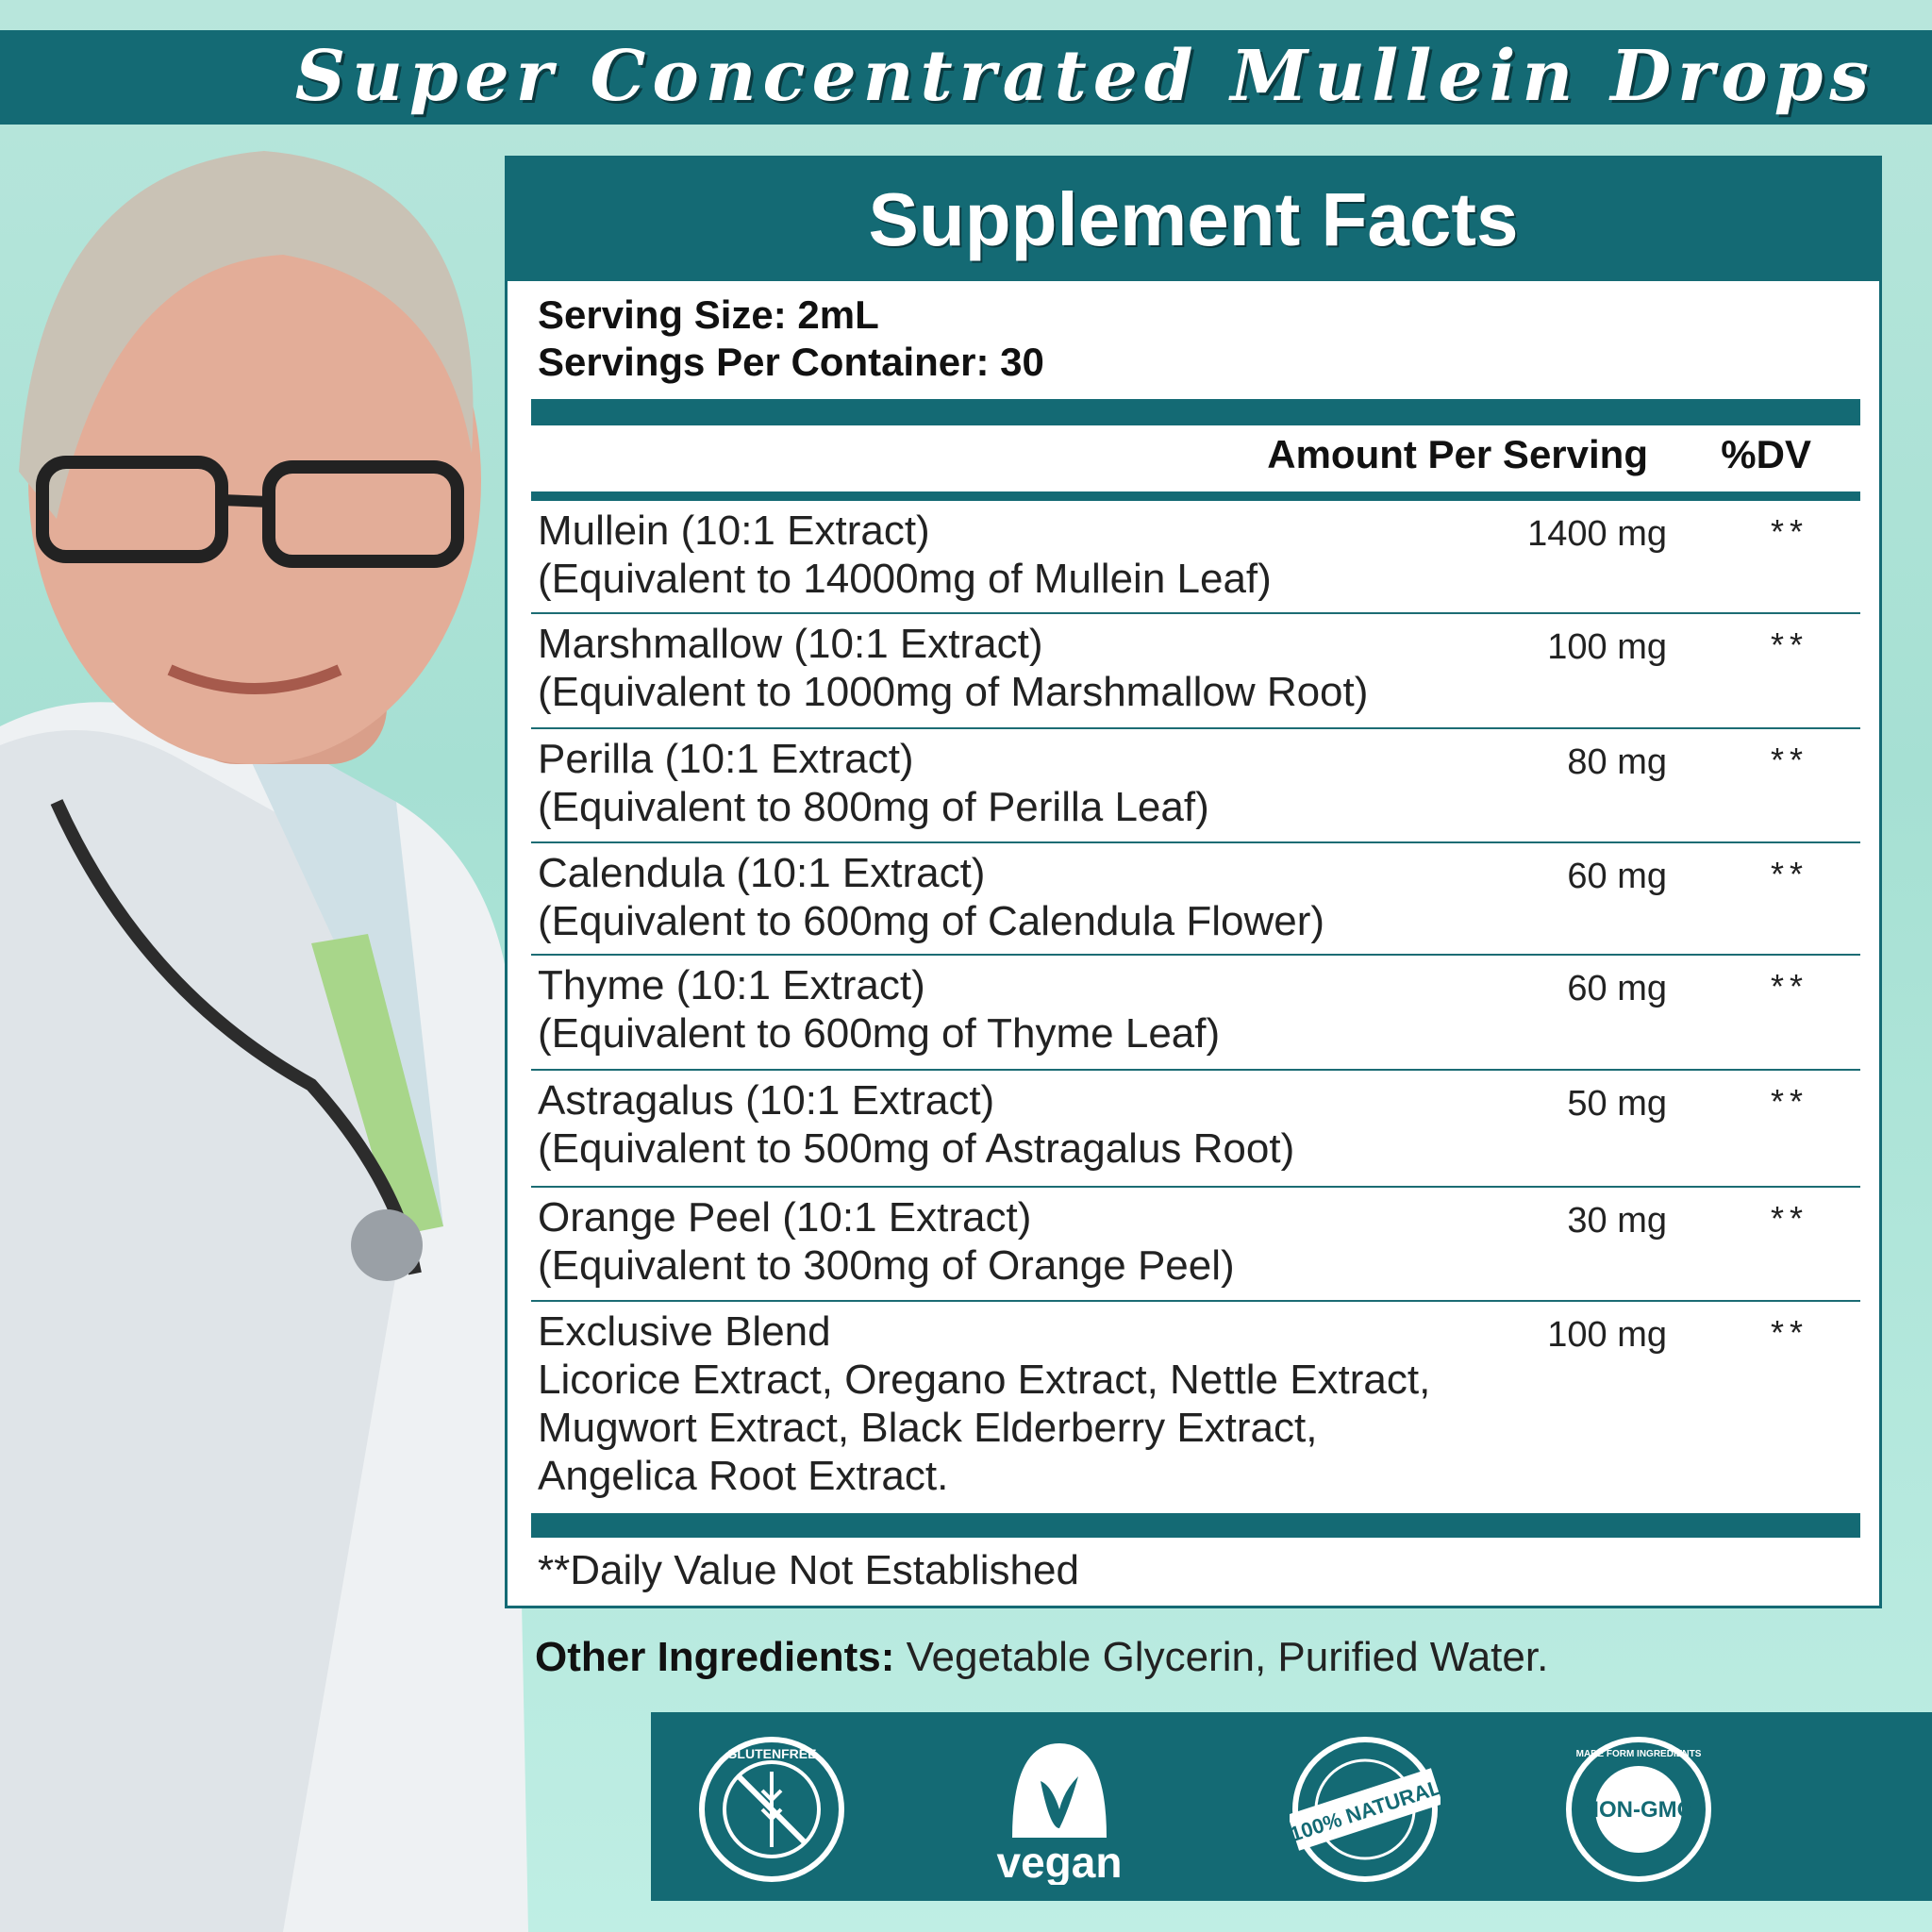  Describe the element at coordinates (1366, 1809) in the screenshot. I see `natural-icon: 100% NATURAL` at that location.